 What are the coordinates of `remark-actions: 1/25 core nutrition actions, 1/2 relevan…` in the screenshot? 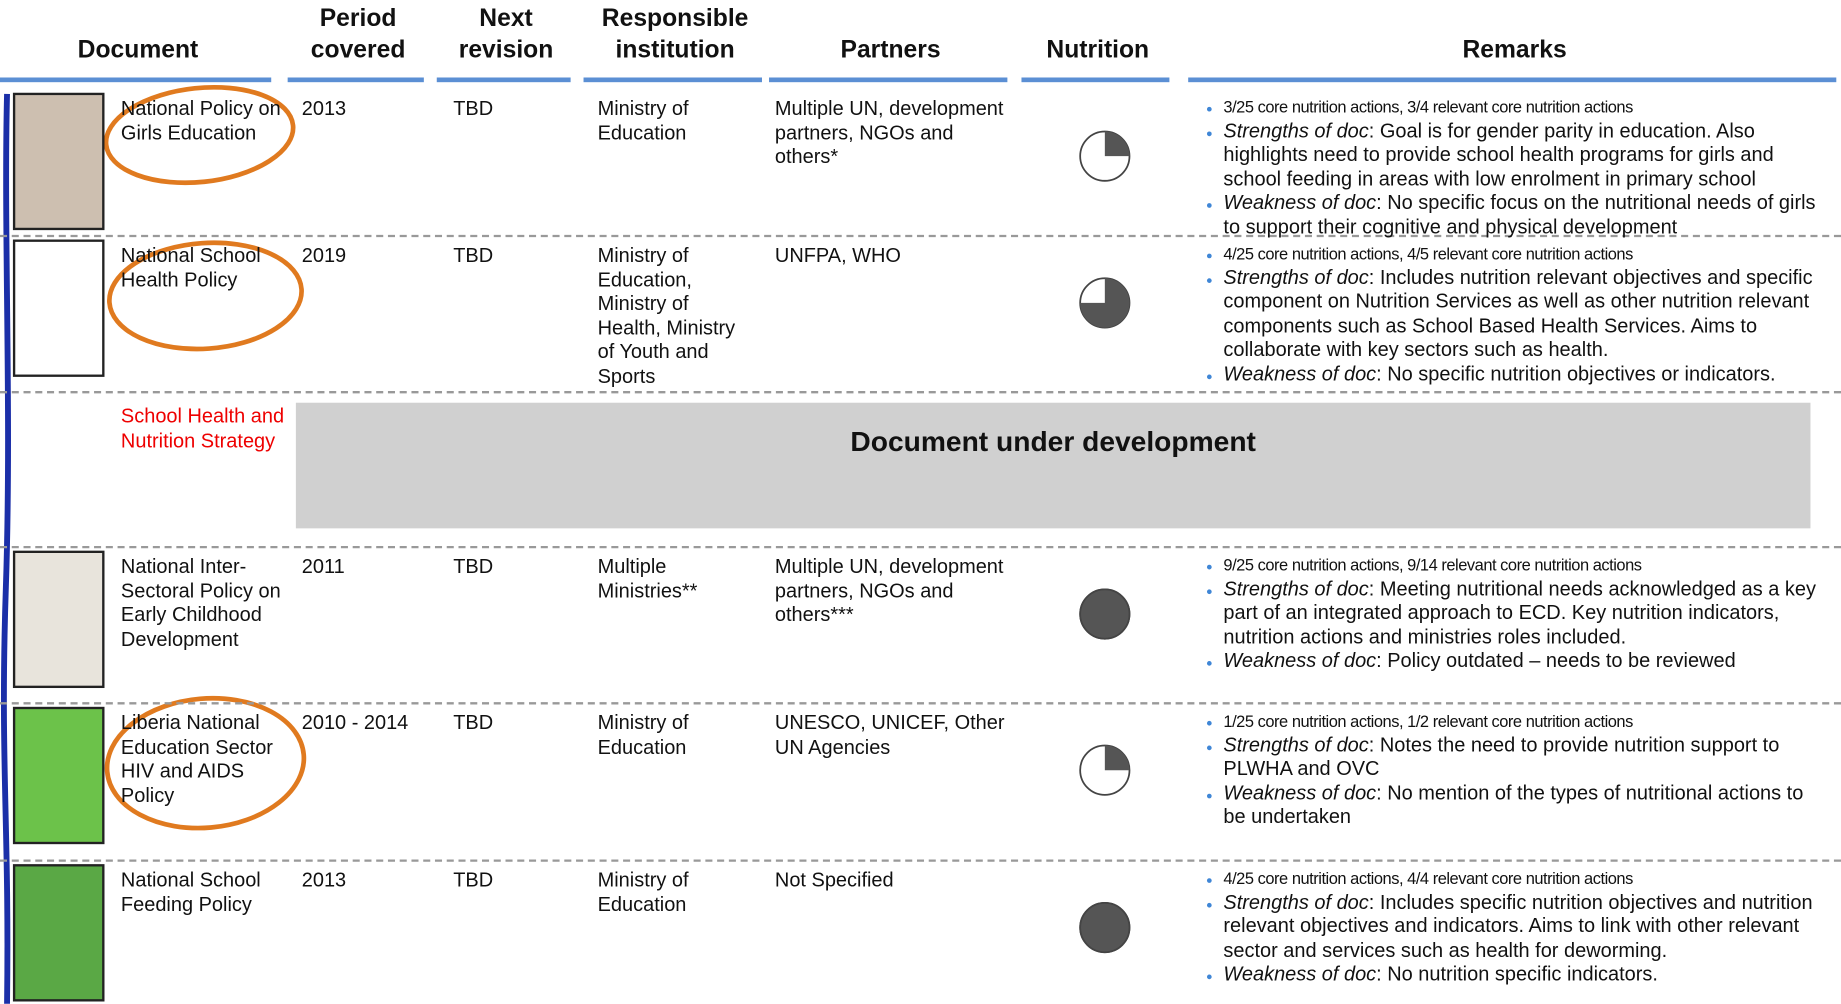 It's located at (1525, 721).